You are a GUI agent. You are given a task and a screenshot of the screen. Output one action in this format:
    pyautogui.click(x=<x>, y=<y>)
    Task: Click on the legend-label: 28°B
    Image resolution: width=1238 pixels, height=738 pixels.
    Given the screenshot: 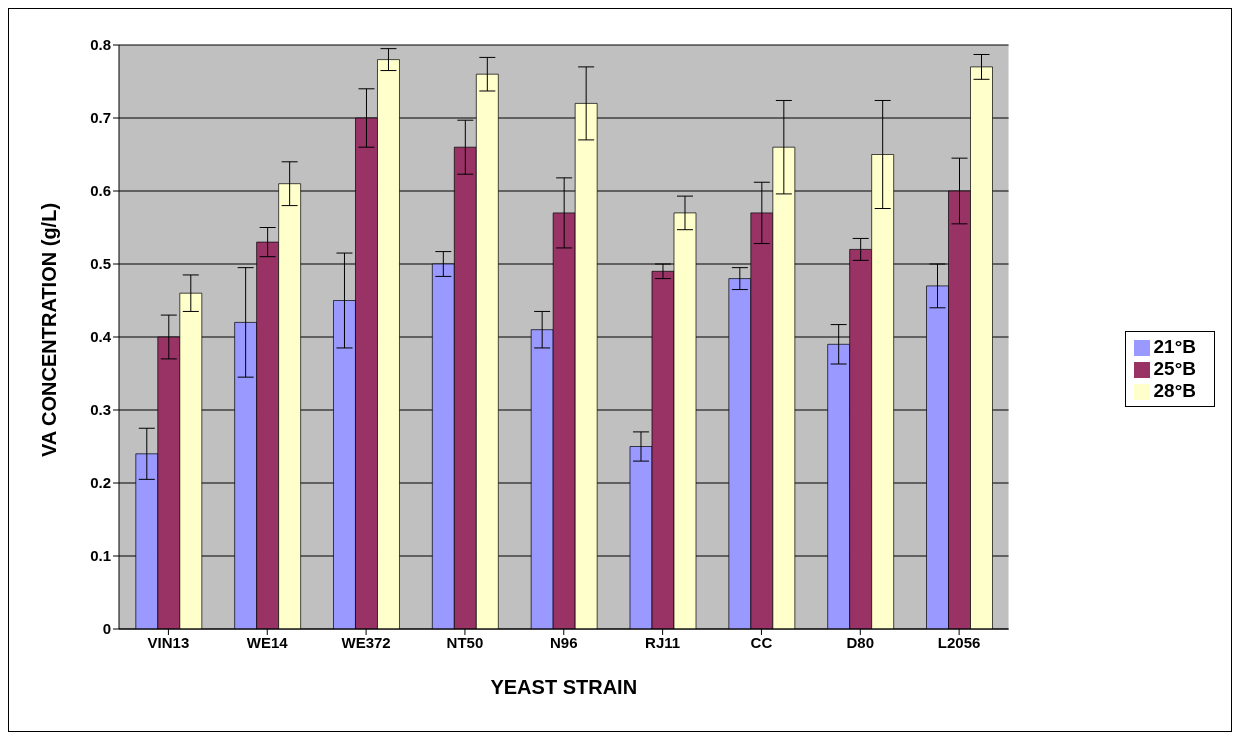 What is the action you would take?
    pyautogui.click(x=1174, y=390)
    